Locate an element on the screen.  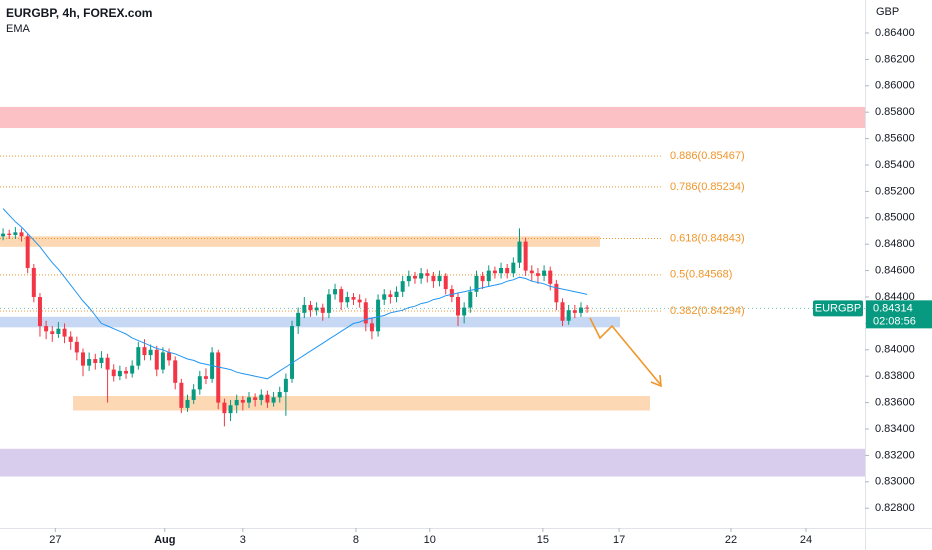
y-tick-label: 0.84600 is located at coordinates (895, 271).